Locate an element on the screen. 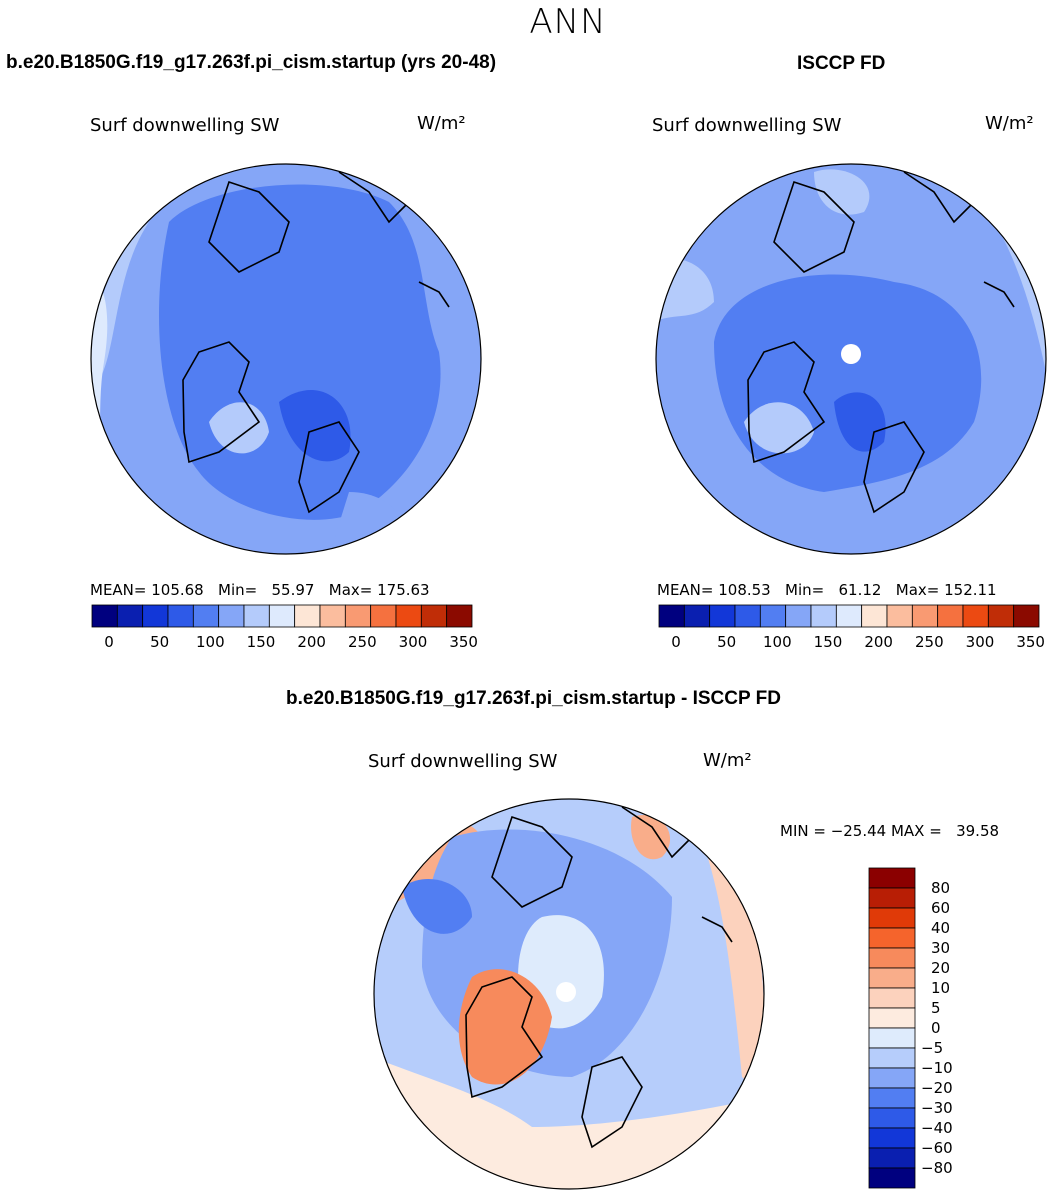 Image resolution: width=1052 pixels, height=1195 pixels. colorbar-tick-label: 20 is located at coordinates (941, 968).